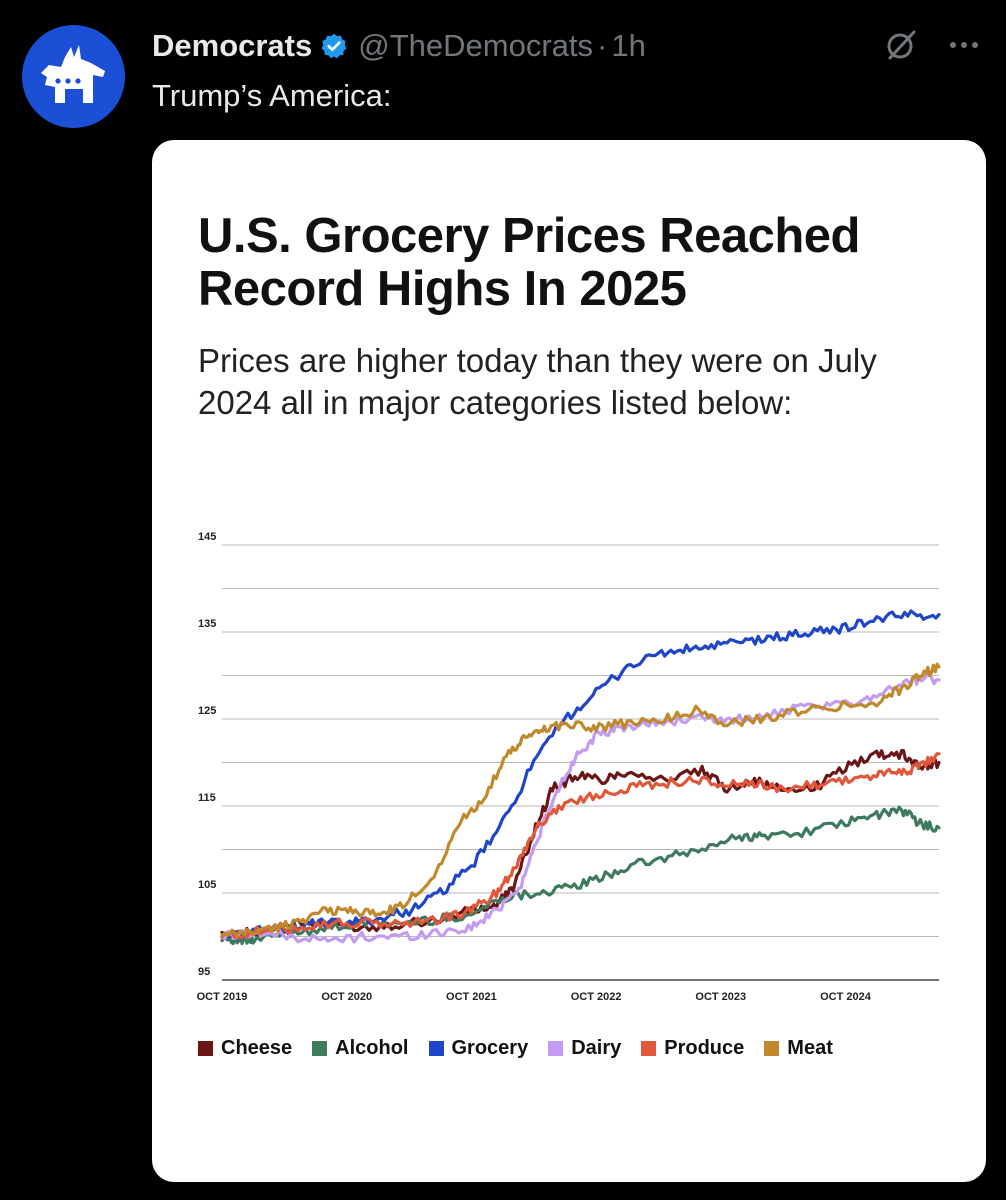  I want to click on legend-label: Grocery, so click(490, 1048).